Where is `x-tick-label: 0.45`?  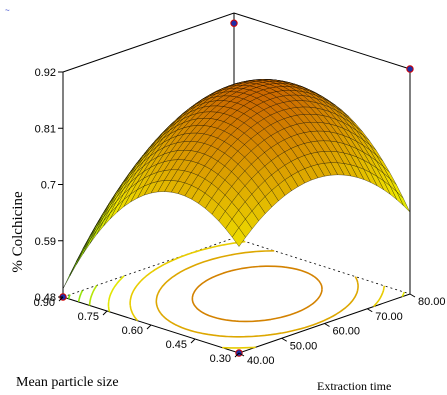 x-tick-label: 0.45 is located at coordinates (176, 345).